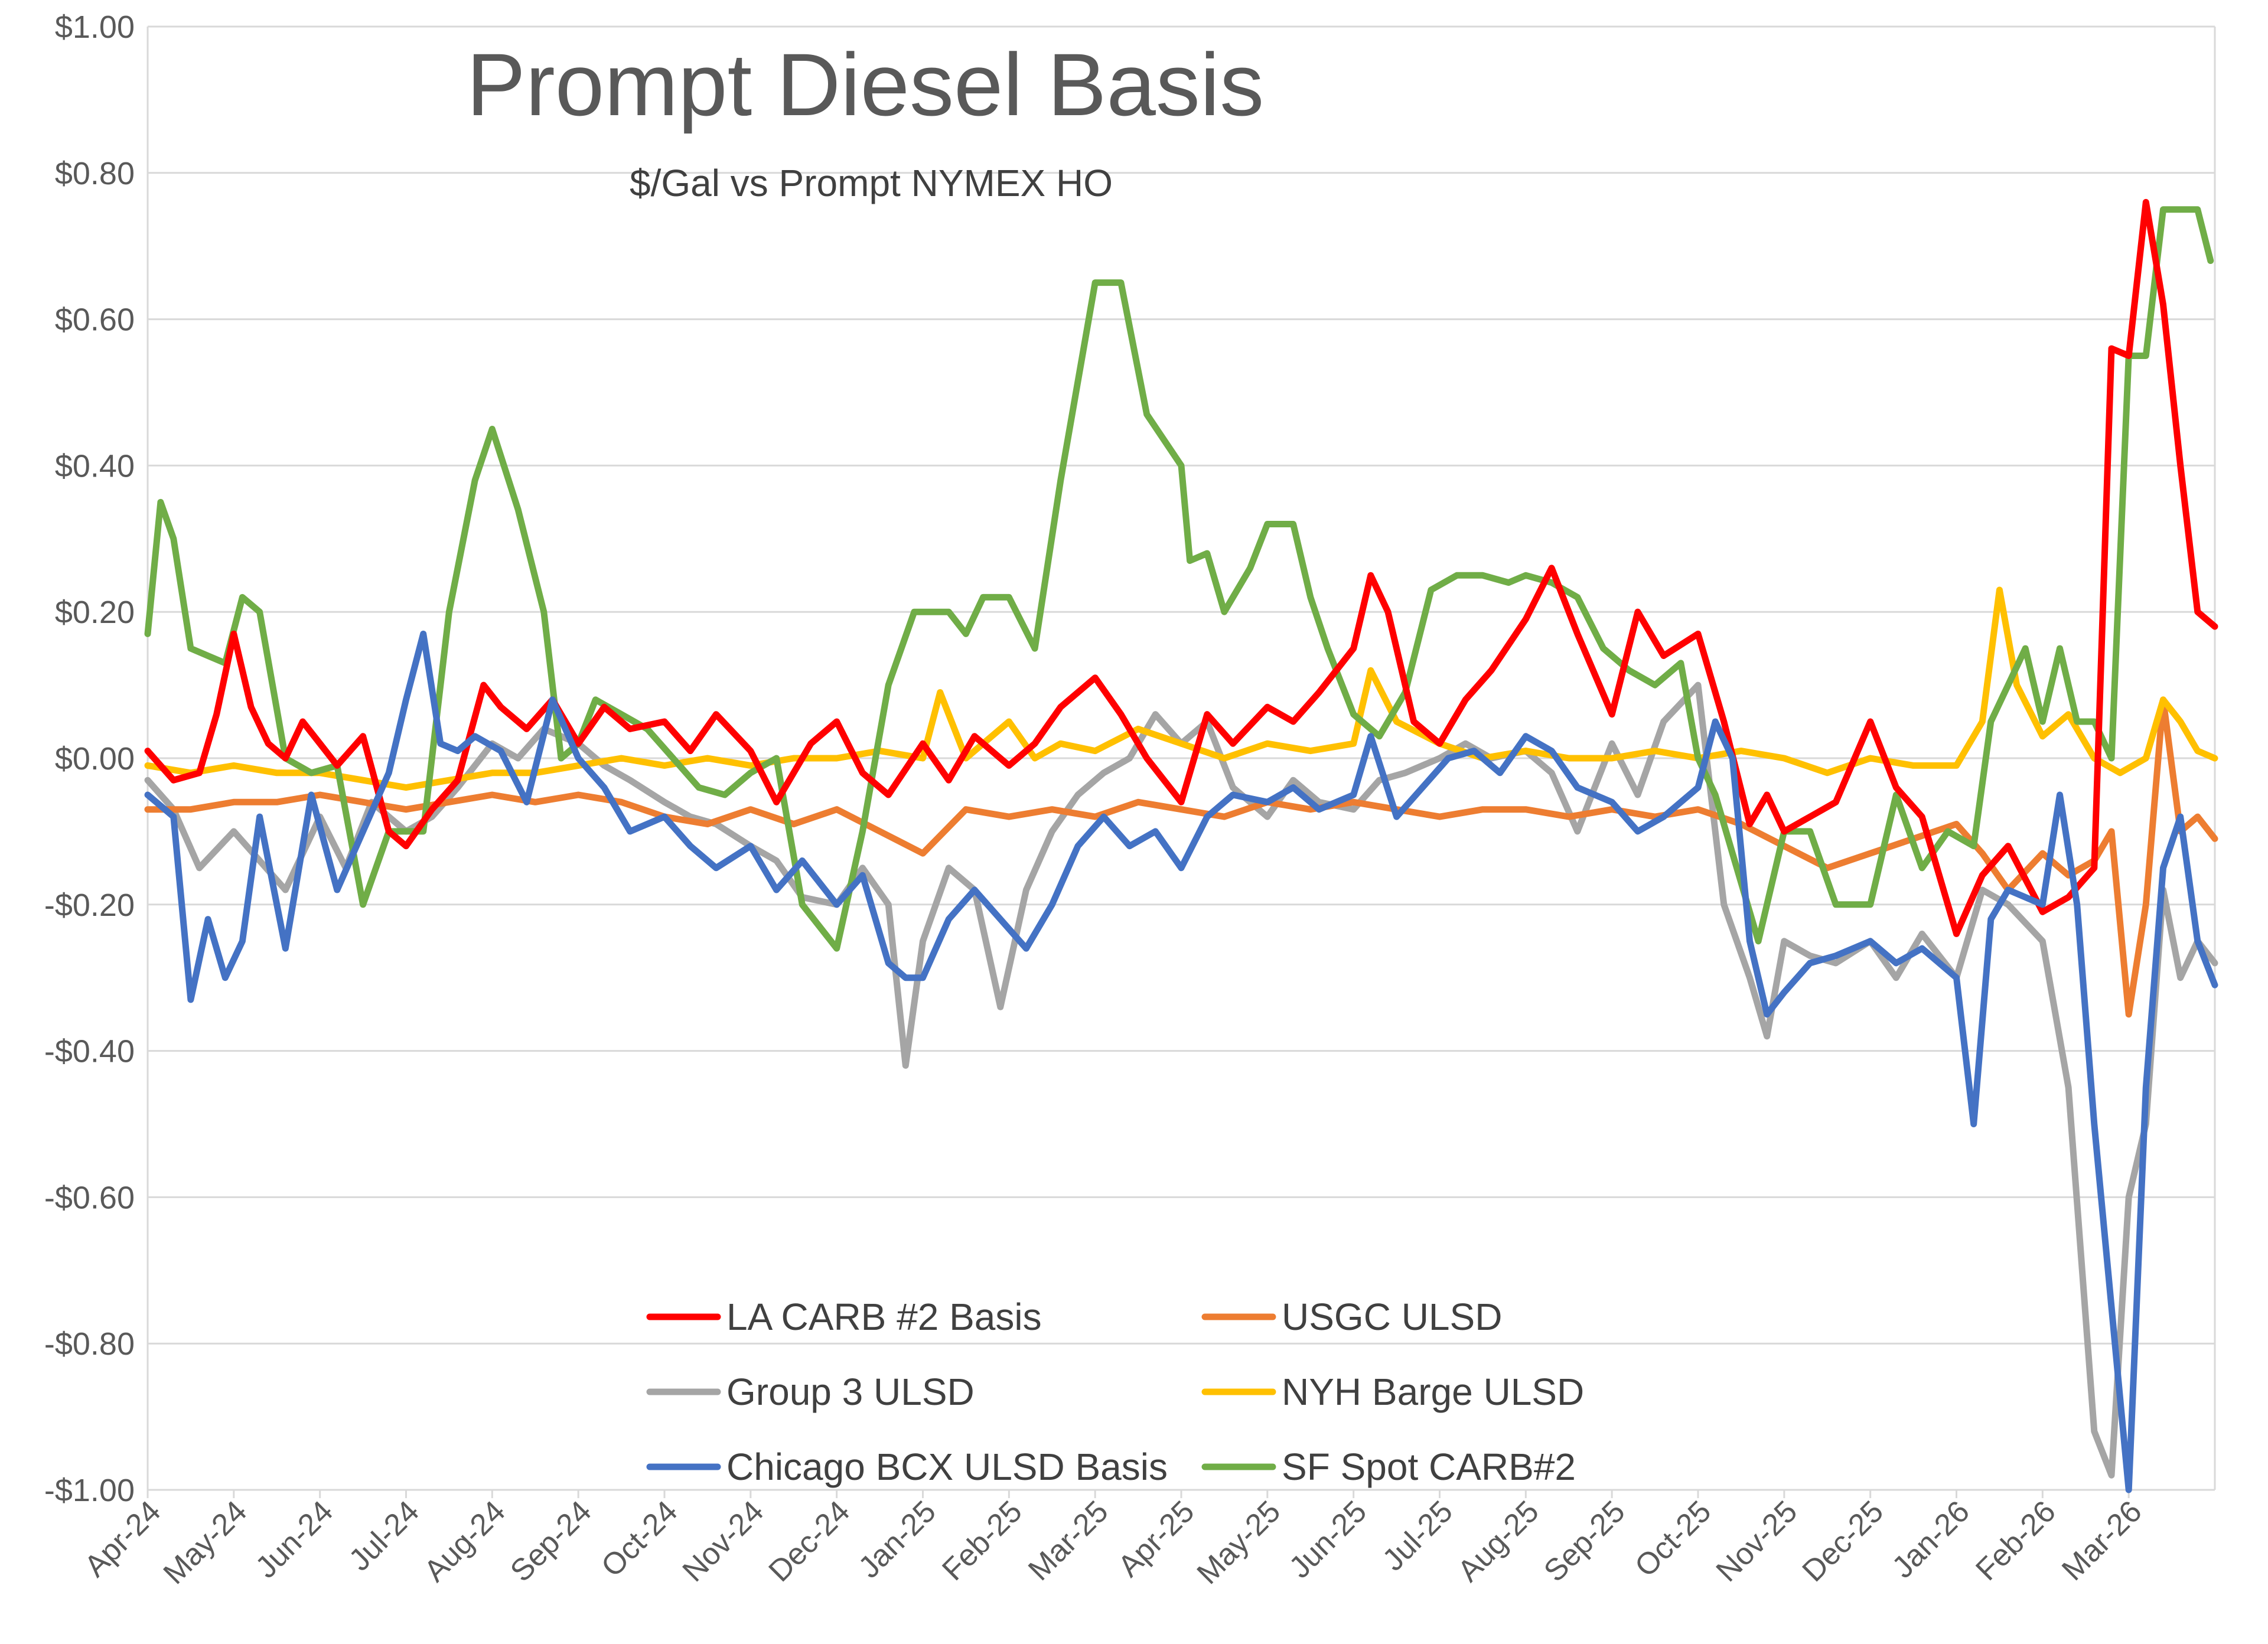  What do you see at coordinates (95, 320) in the screenshot?
I see `y-tick-label: $0.60` at bounding box center [95, 320].